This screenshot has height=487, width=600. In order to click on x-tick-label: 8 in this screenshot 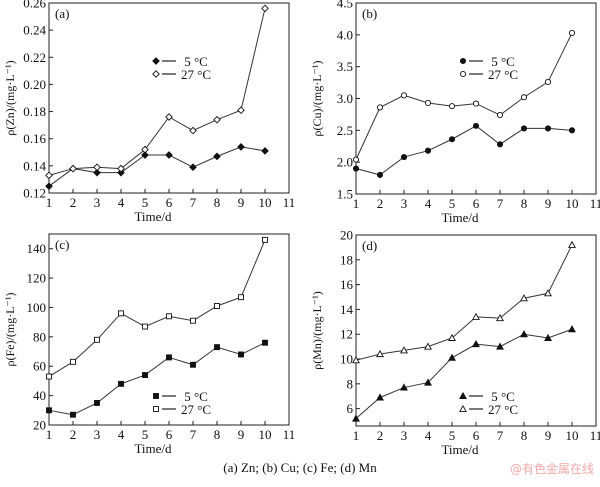, I will do `click(524, 203)`.